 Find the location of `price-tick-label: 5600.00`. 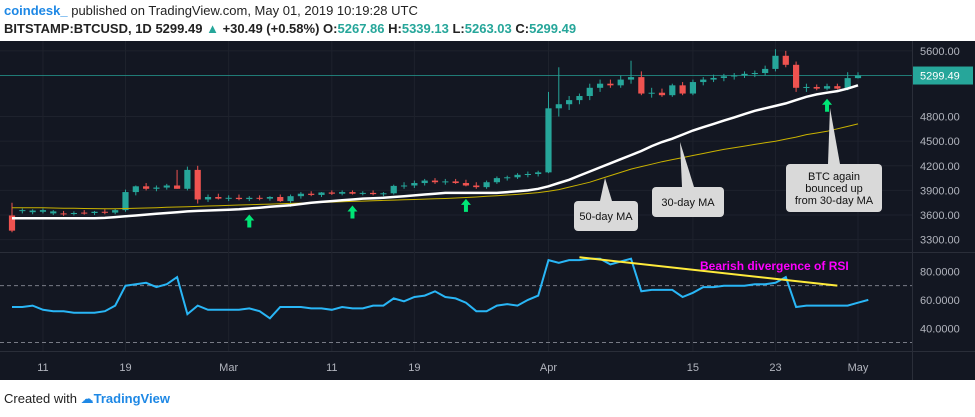

price-tick-label: 5600.00 is located at coordinates (940, 52).